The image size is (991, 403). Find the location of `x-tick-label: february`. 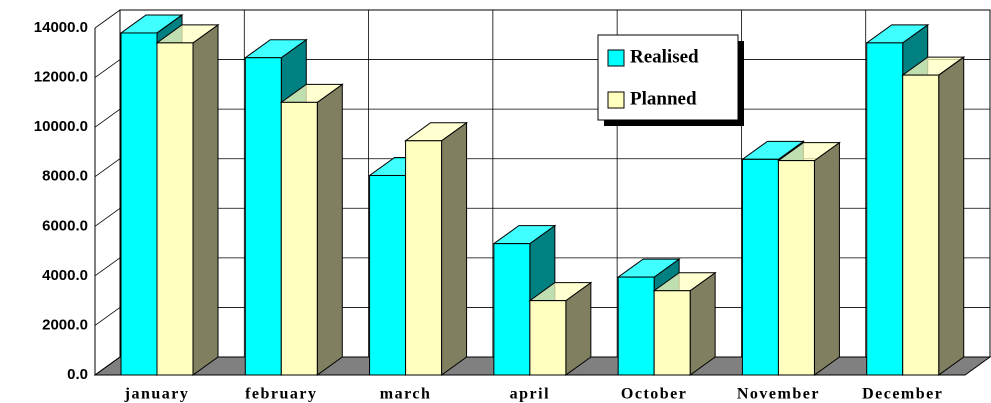

x-tick-label: february is located at coordinates (281, 394).